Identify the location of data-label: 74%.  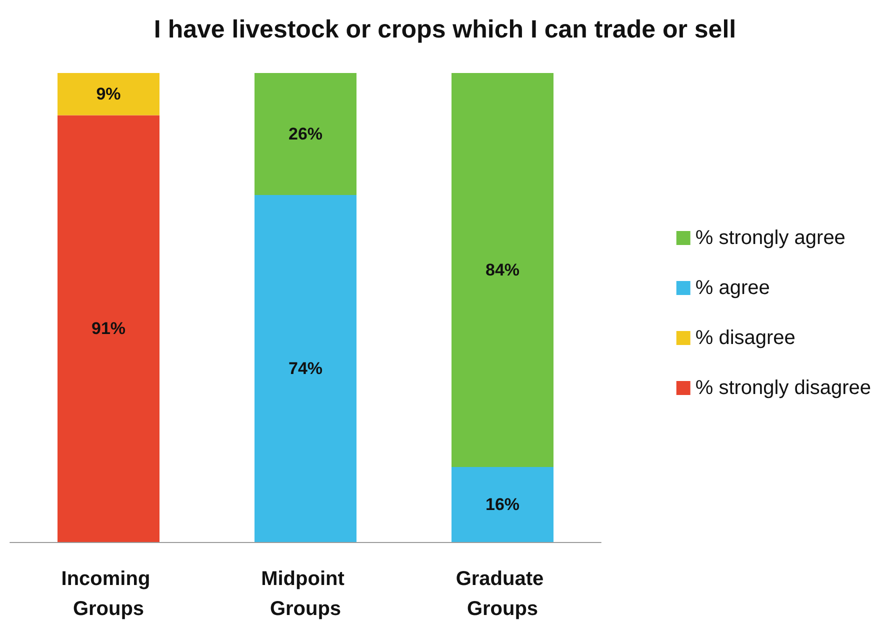
(305, 368).